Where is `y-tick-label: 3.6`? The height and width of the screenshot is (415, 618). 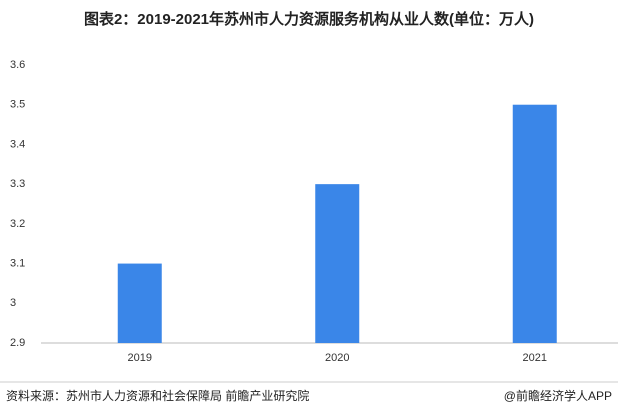 y-tick-label: 3.6 is located at coordinates (17, 65).